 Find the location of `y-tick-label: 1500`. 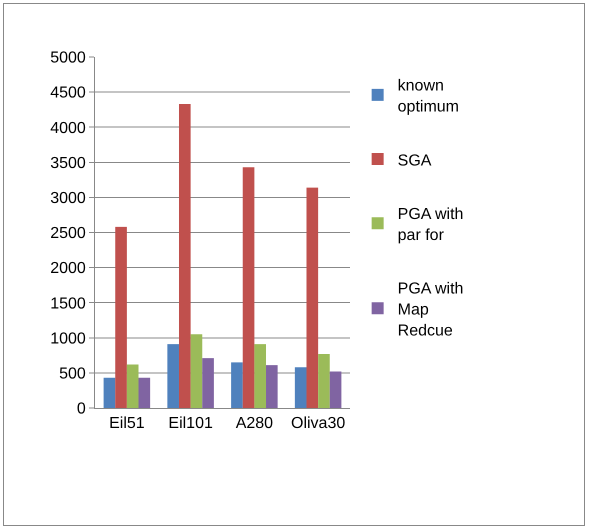

y-tick-label: 1500 is located at coordinates (68, 303).